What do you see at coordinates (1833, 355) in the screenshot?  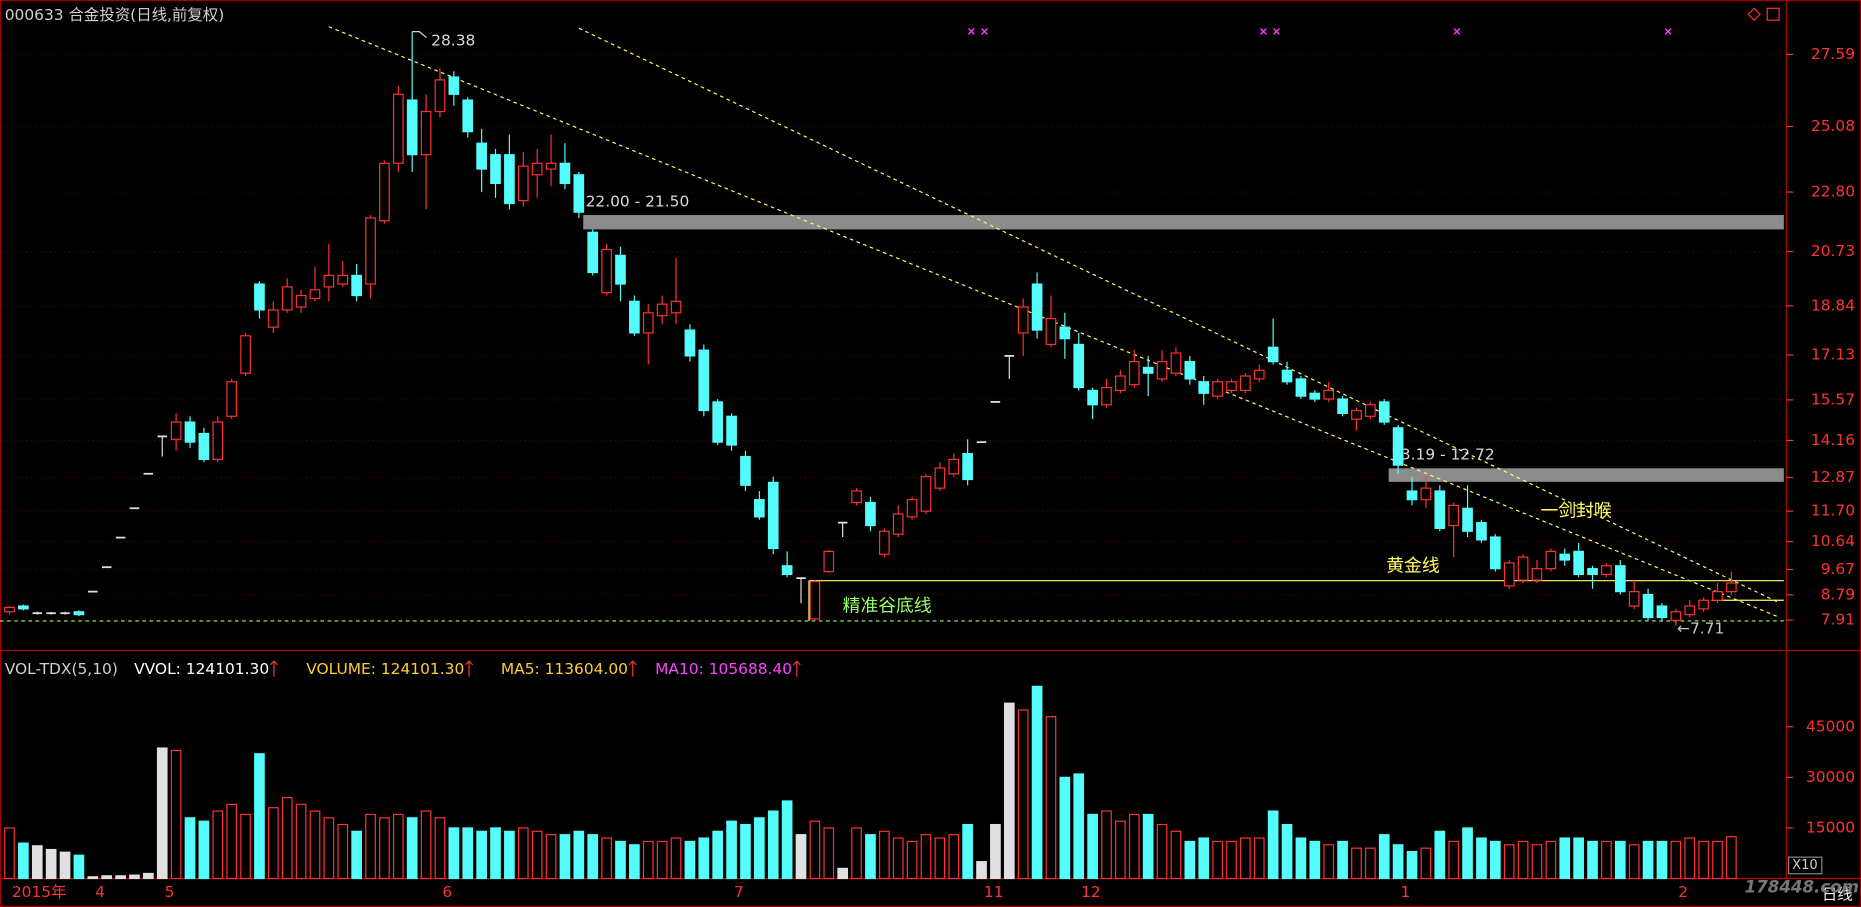 I see `y-tick-label: 17.13` at bounding box center [1833, 355].